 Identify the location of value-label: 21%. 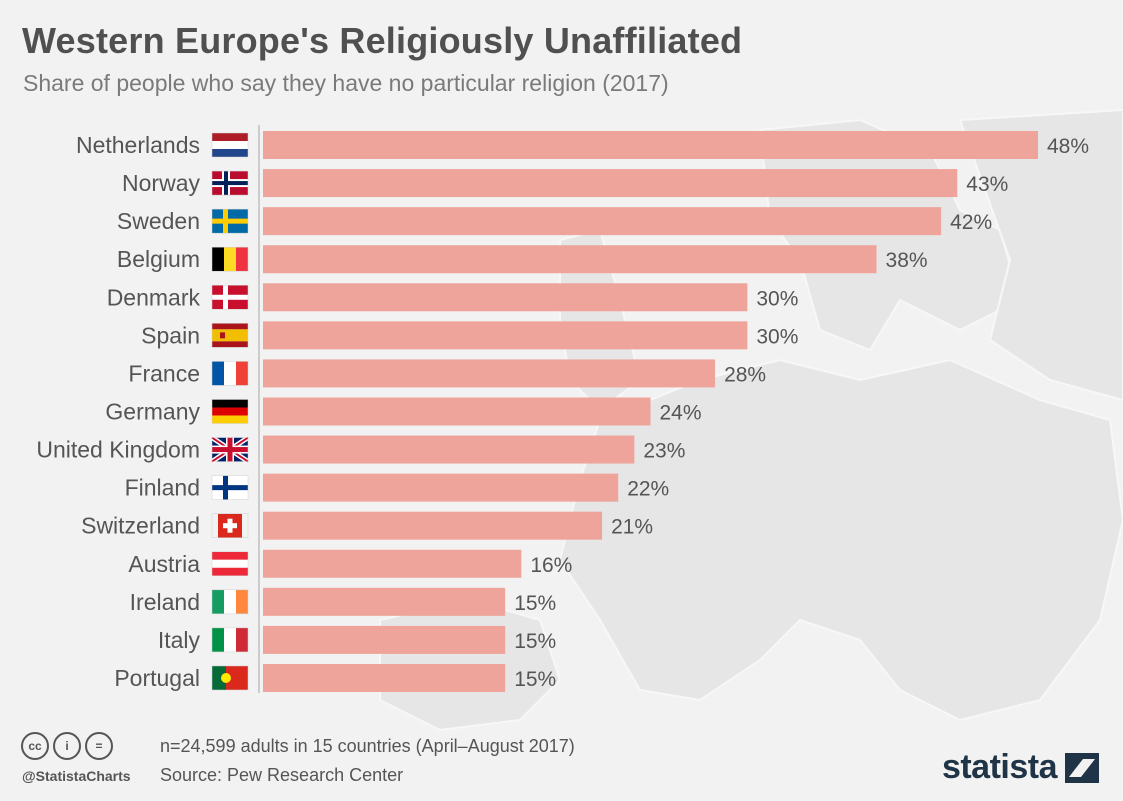
(632, 527).